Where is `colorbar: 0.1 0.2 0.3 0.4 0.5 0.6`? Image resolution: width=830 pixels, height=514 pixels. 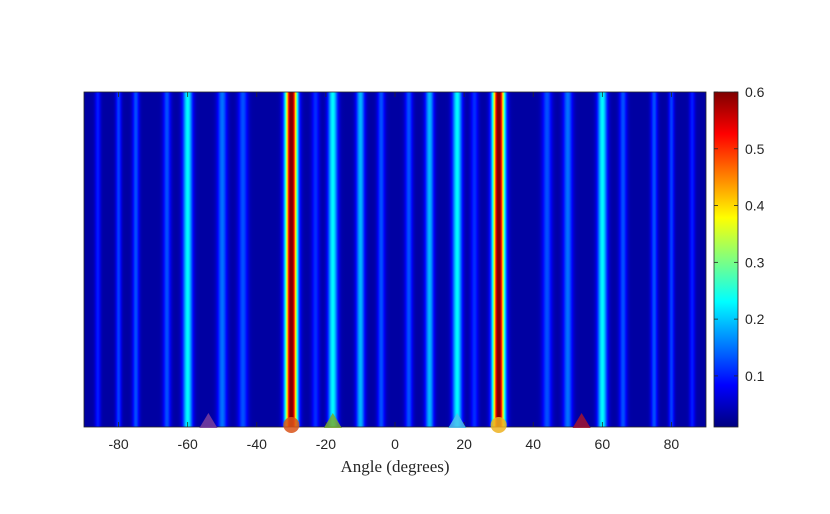
colorbar: 0.1 0.2 0.3 0.4 0.5 0.6 is located at coordinates (739, 256).